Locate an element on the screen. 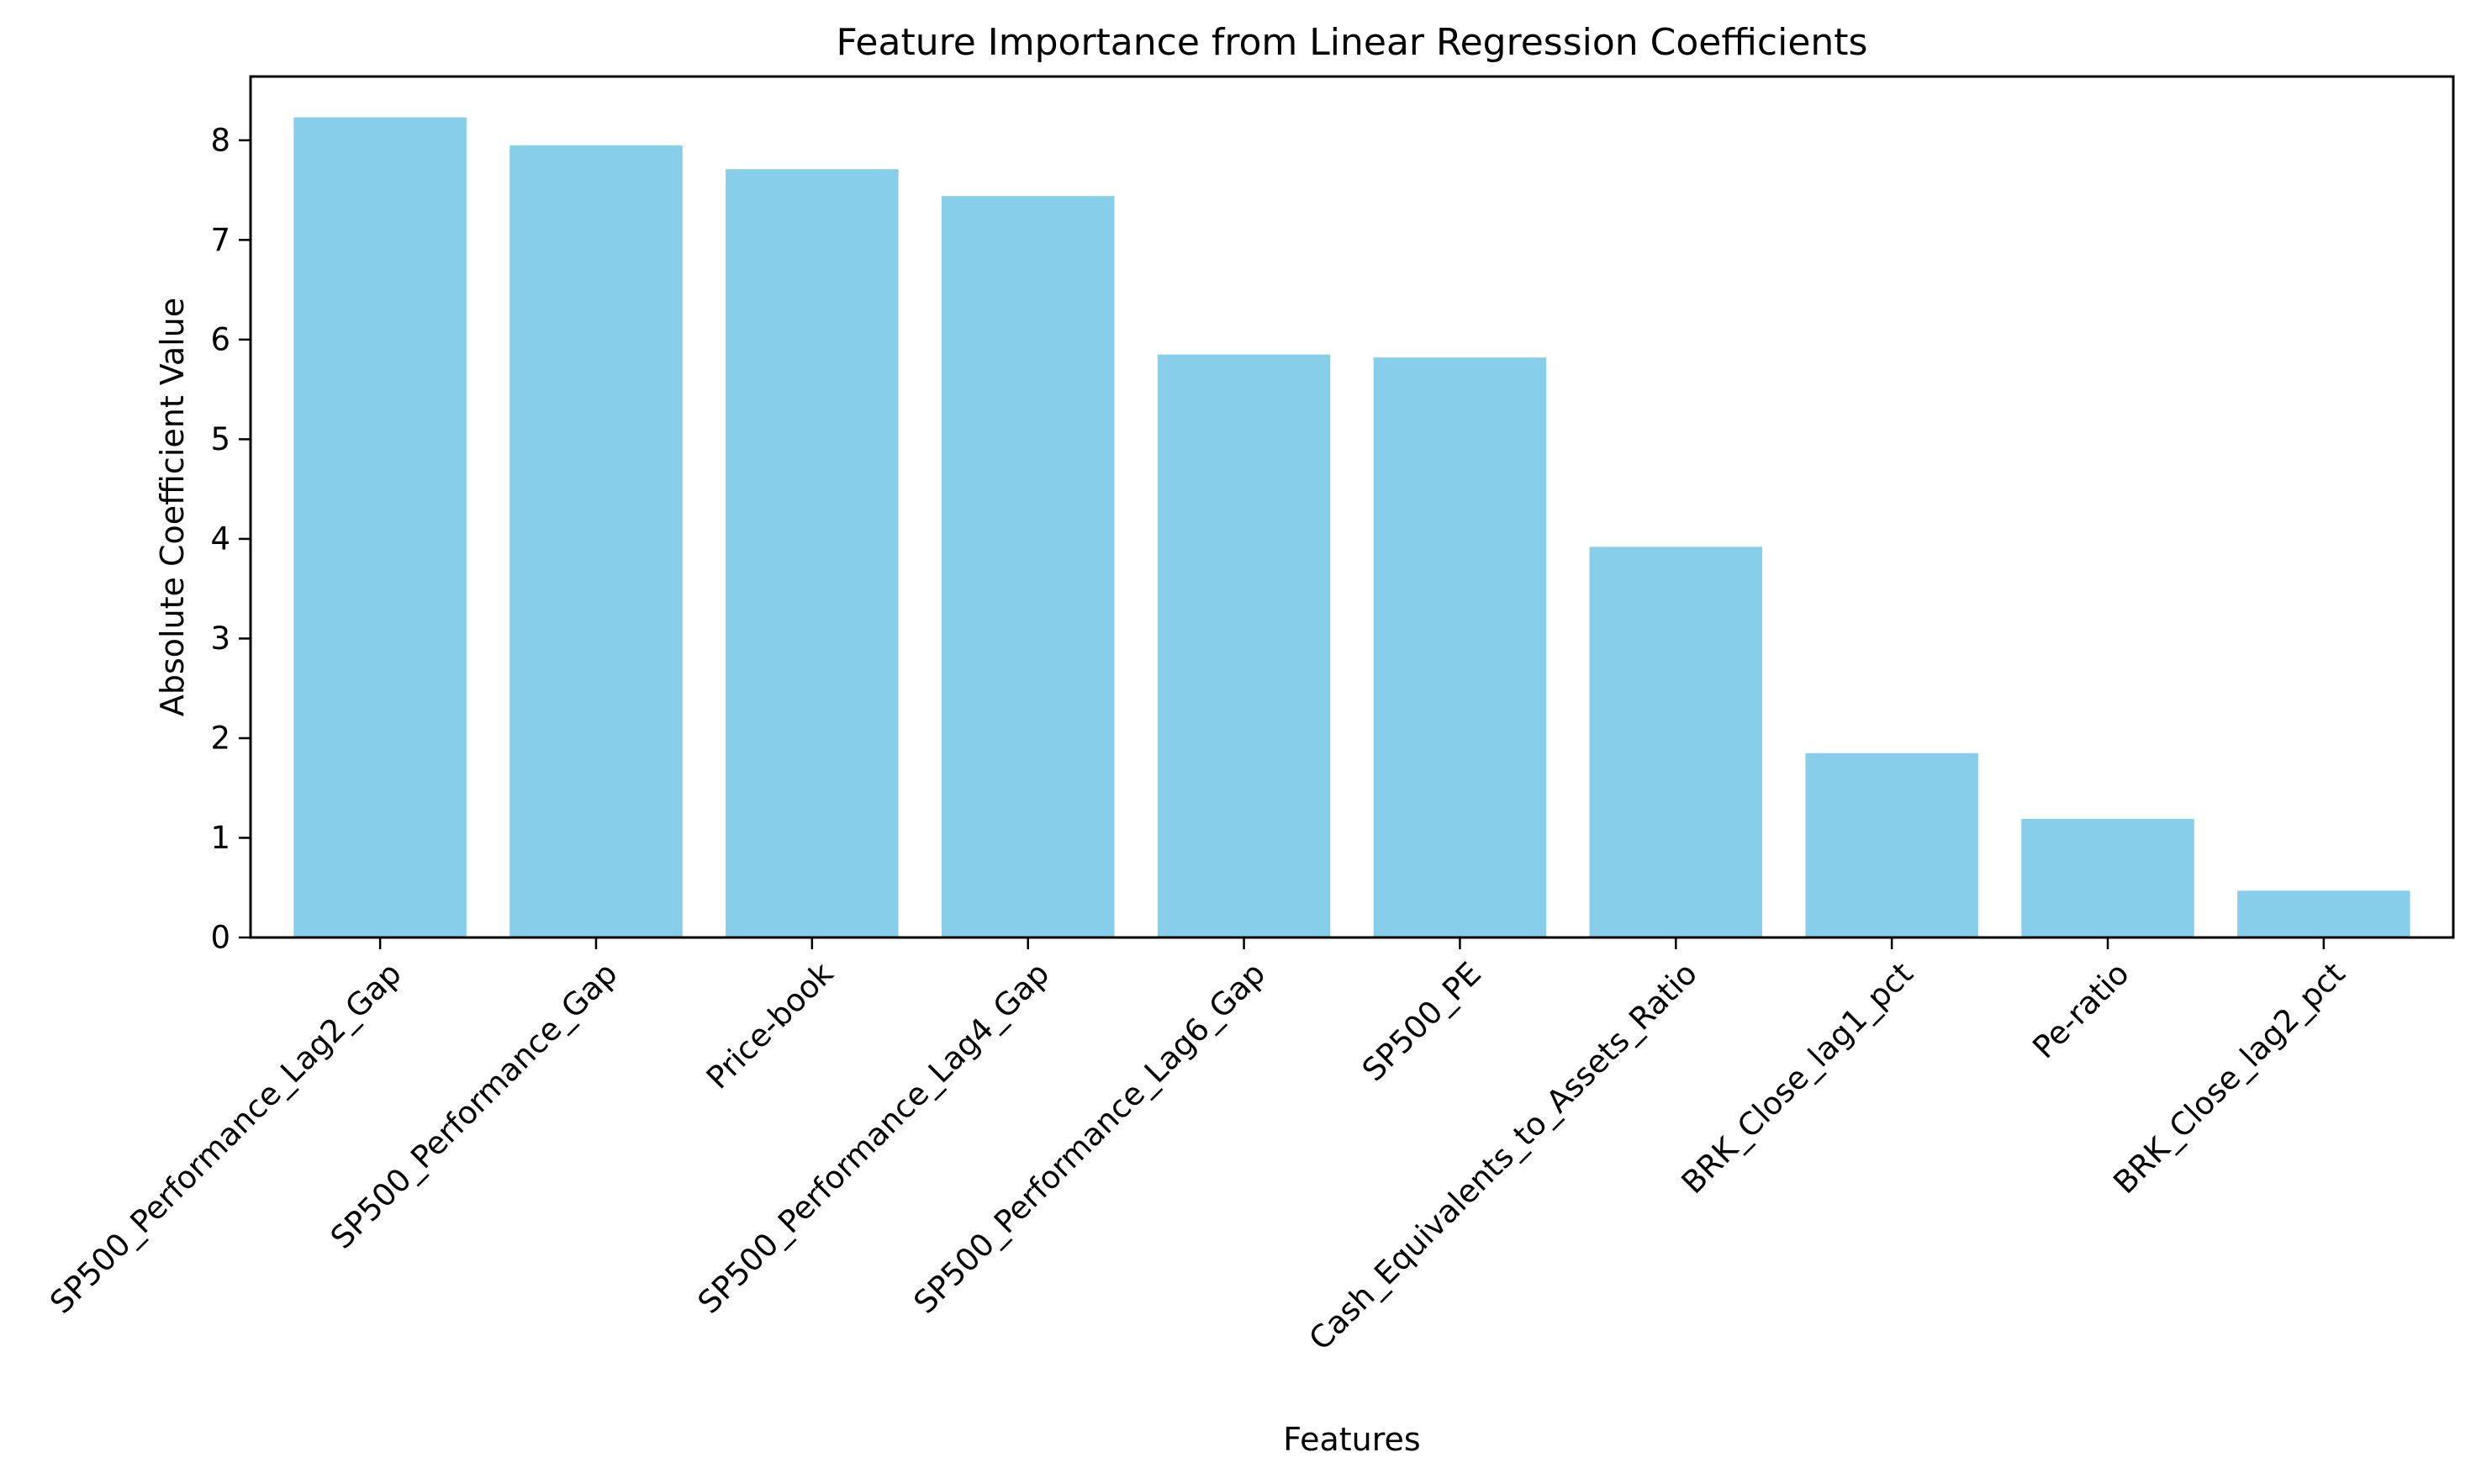 The image size is (2476, 1484). bar-brk-close-lag1-pct is located at coordinates (1891, 845).